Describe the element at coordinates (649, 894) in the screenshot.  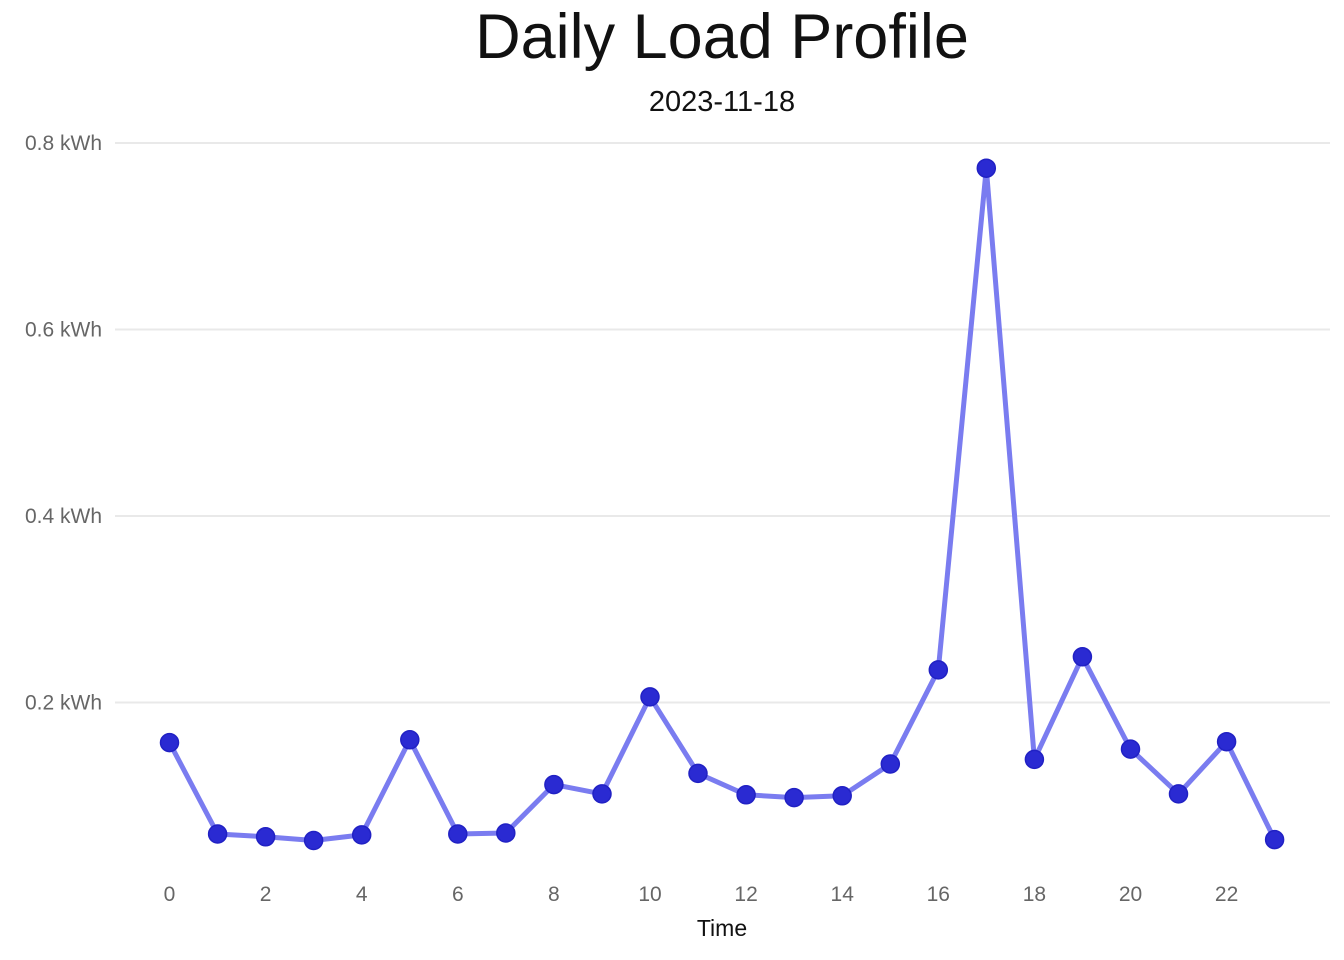
I see `x-tick-label-10: 10` at that location.